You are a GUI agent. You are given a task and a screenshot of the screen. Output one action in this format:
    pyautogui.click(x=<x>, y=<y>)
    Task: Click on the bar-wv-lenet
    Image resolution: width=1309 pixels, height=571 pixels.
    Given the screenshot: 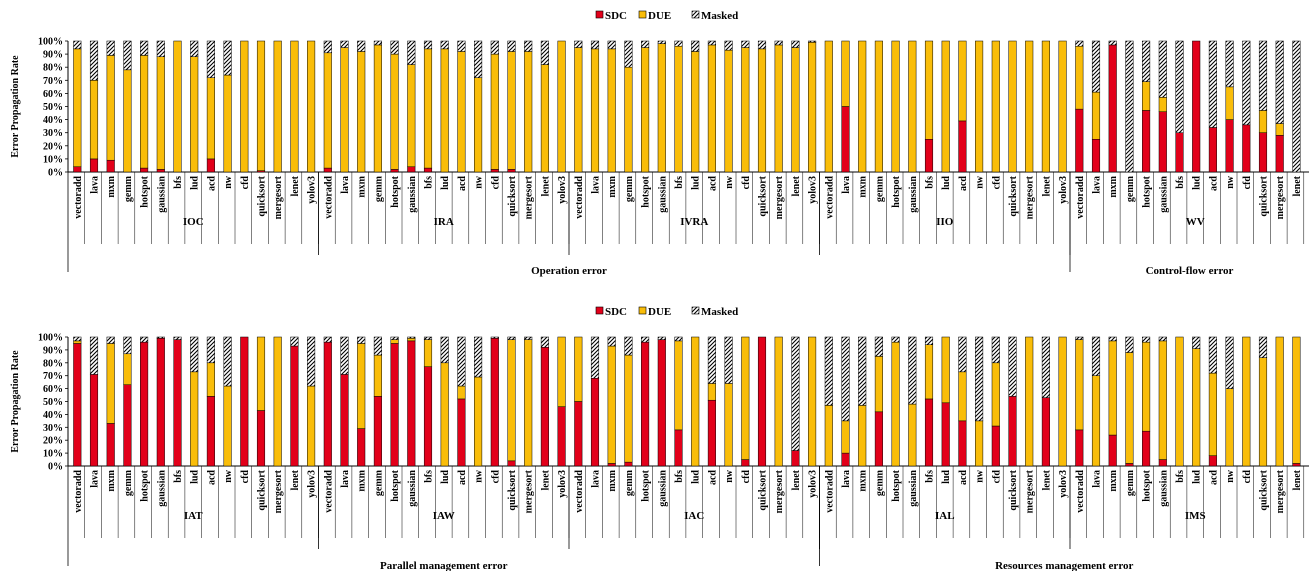 What is the action you would take?
    pyautogui.click(x=1296, y=106)
    